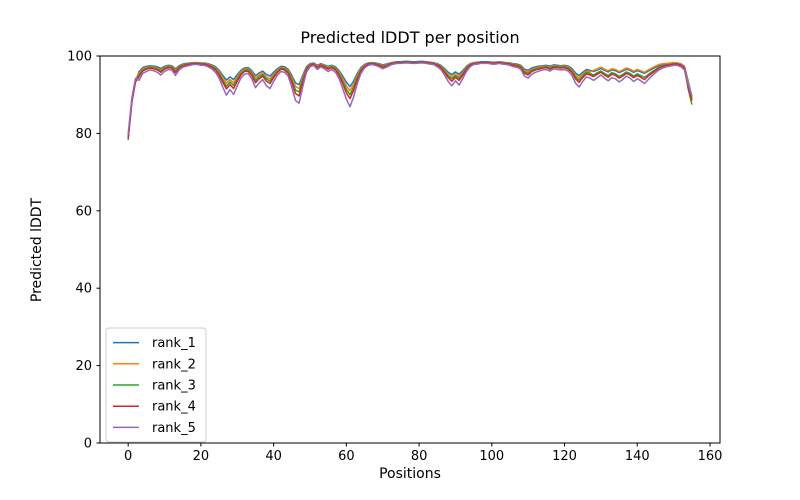 The width and height of the screenshot is (800, 500). I want to click on legend-box, so click(156, 385).